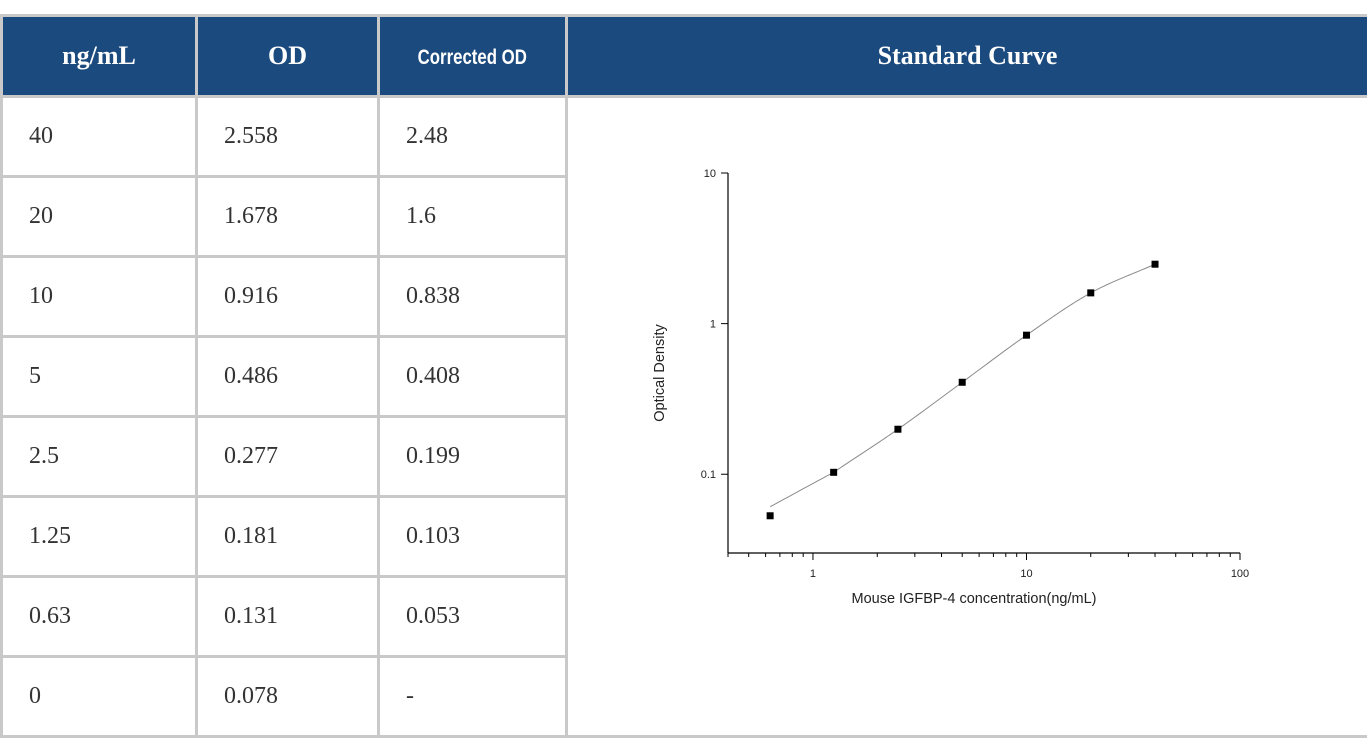 The width and height of the screenshot is (1367, 738). Describe the element at coordinates (287, 216) in the screenshot. I see `cell-od: 1.678` at that location.